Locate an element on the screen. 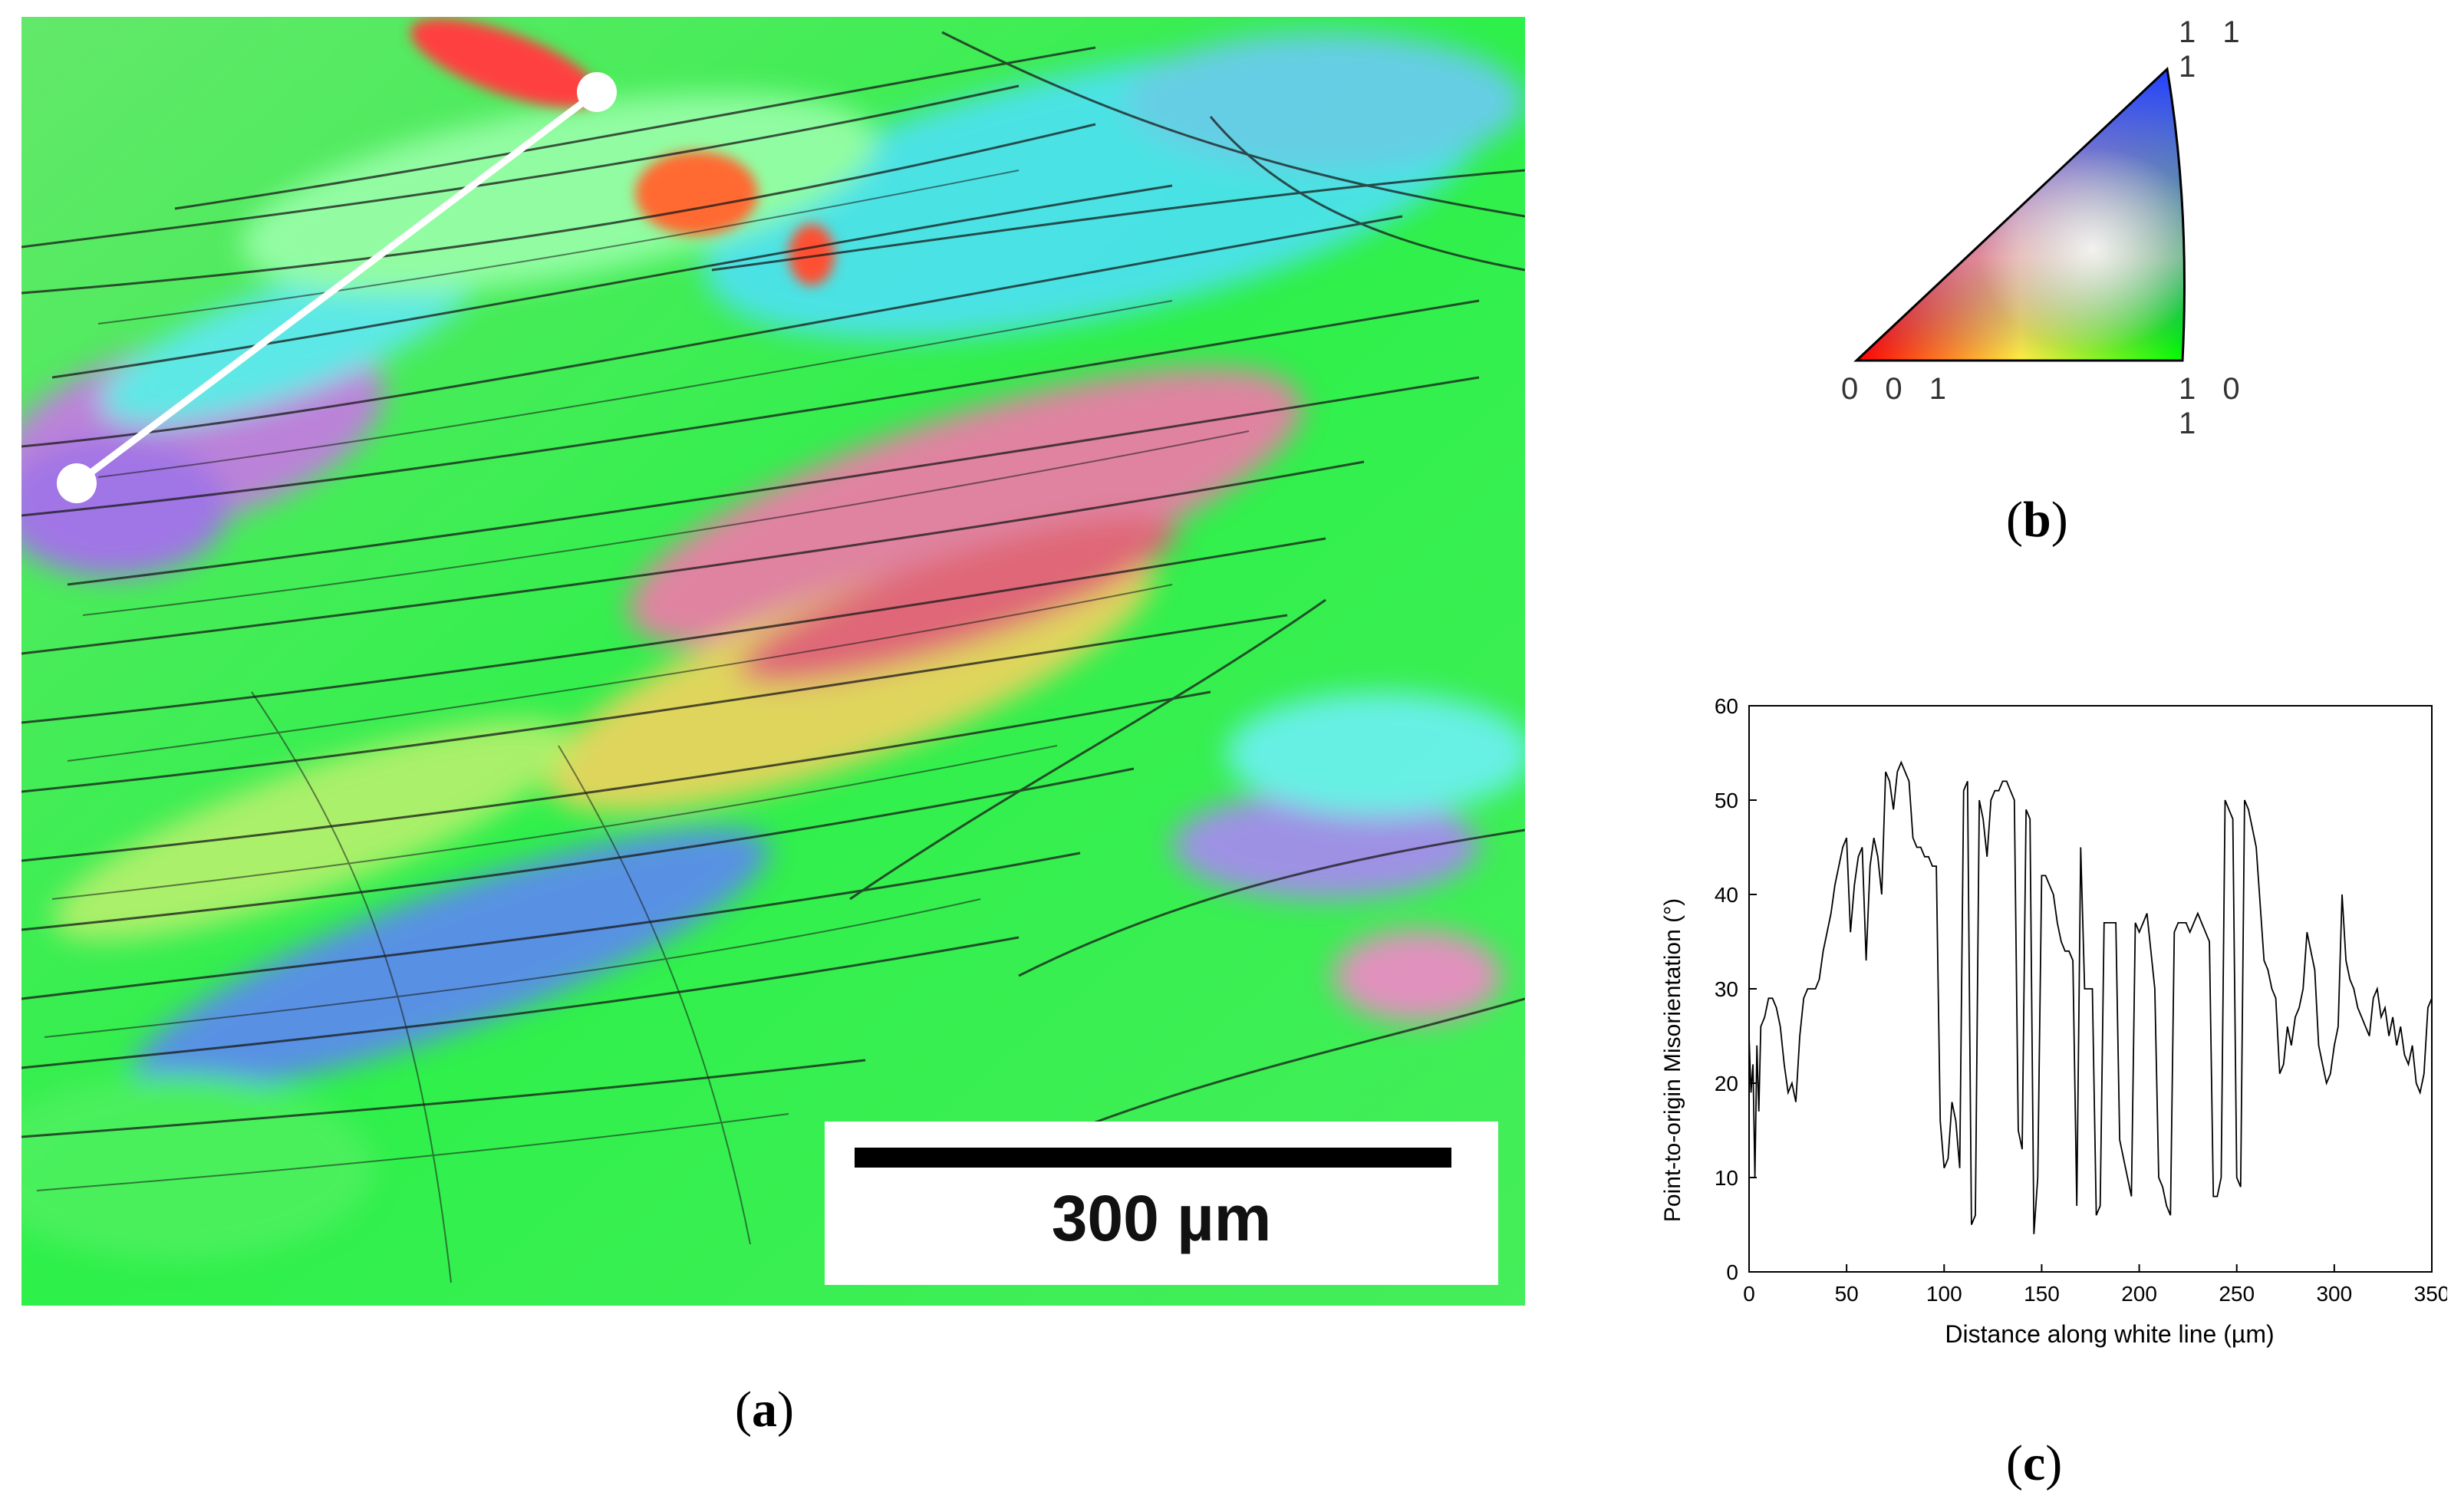 This screenshot has width=2451, height=1512. scale-bar-label: 300 µm is located at coordinates (1161, 1218).